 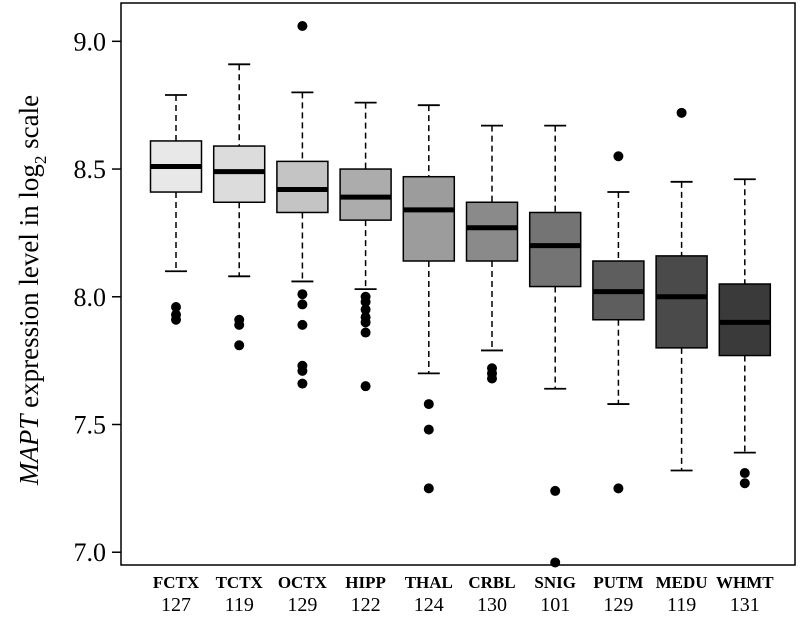 I want to click on box-putm, so click(x=618, y=322).